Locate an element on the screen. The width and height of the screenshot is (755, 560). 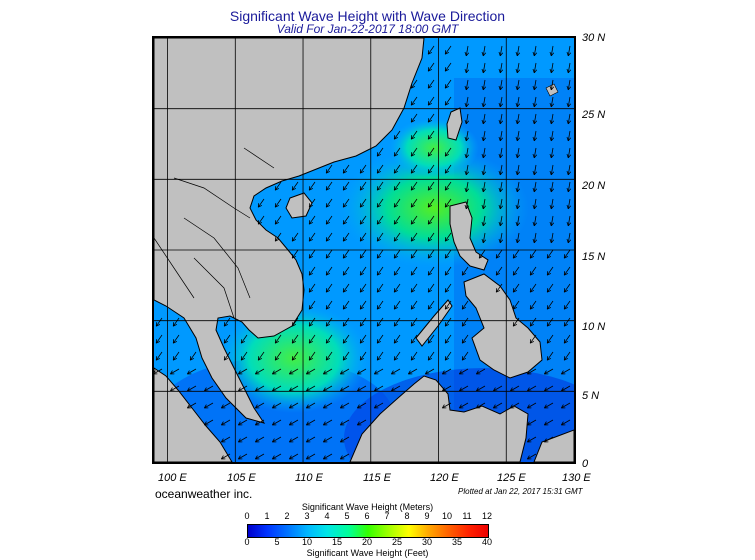
colorbar-feet-tick: 40 is located at coordinates (486, 542).